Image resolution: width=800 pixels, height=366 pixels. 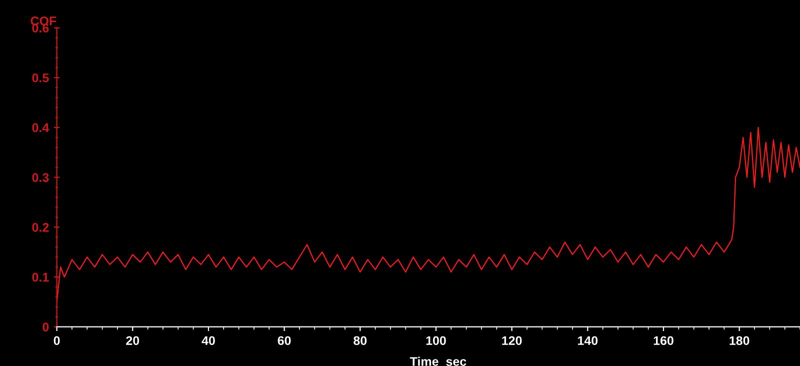 What do you see at coordinates (40, 177) in the screenshot?
I see `y-tick-label: 0.3` at bounding box center [40, 177].